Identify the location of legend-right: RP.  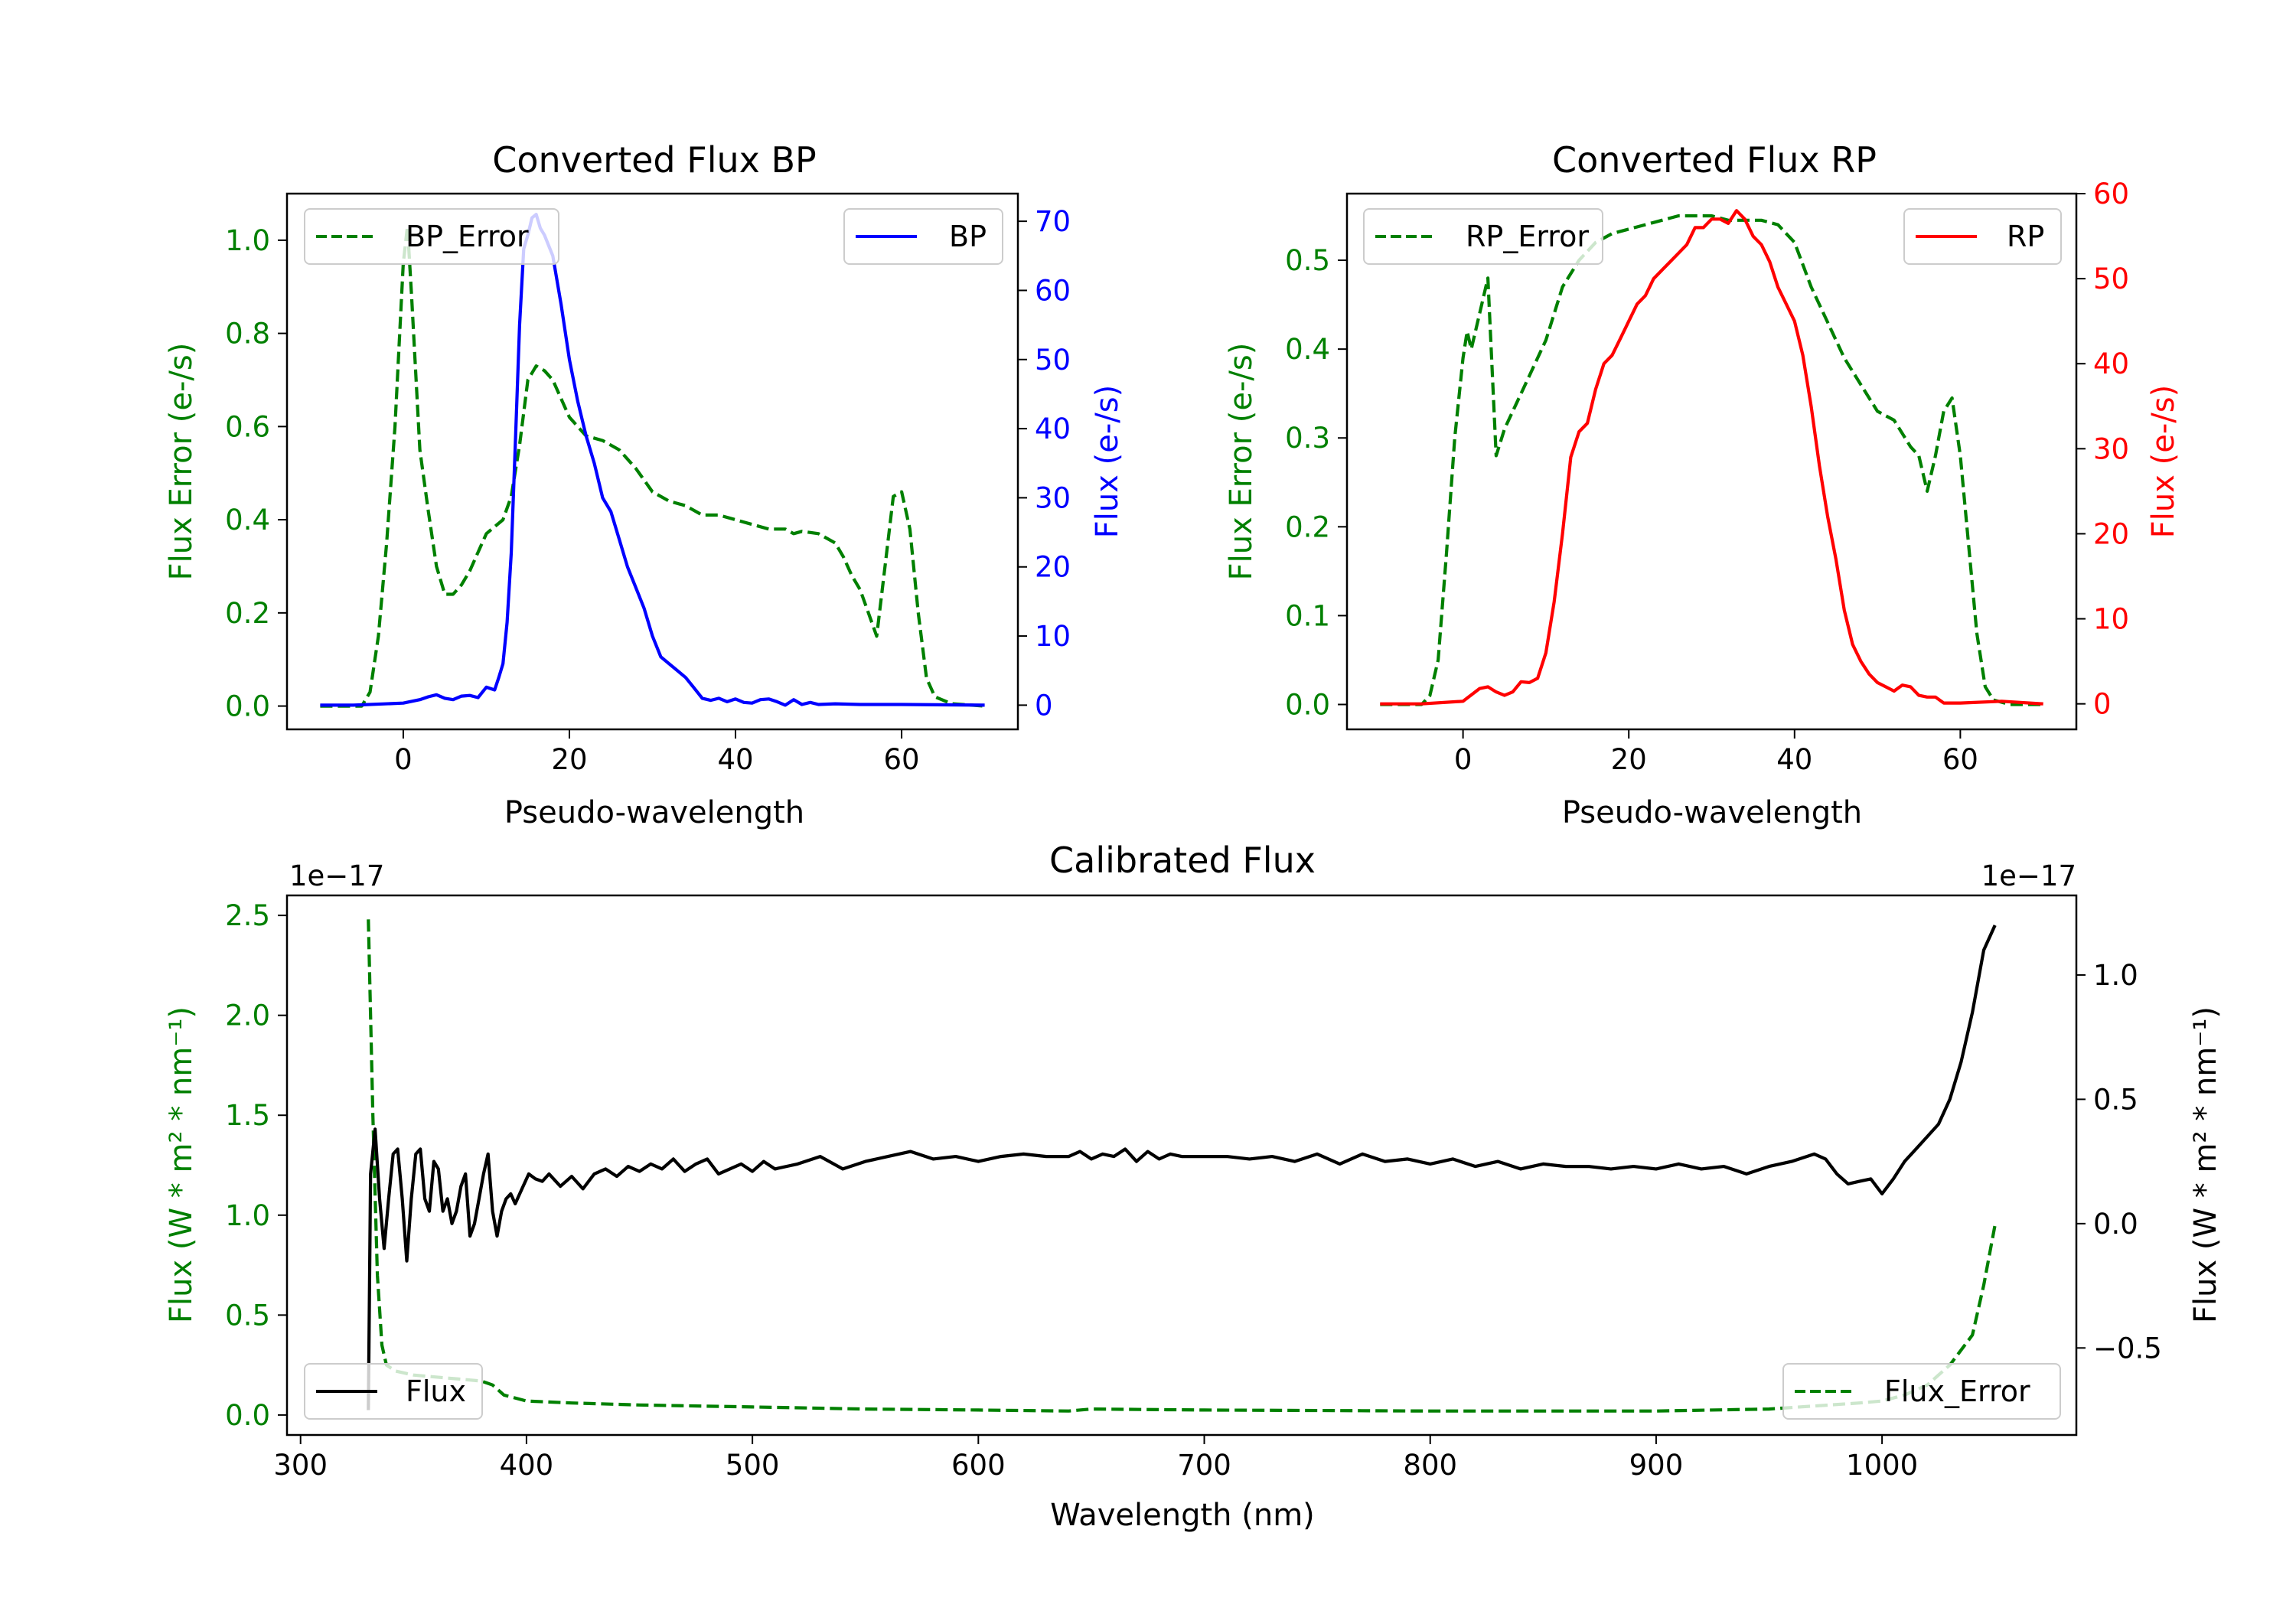
(1982, 236).